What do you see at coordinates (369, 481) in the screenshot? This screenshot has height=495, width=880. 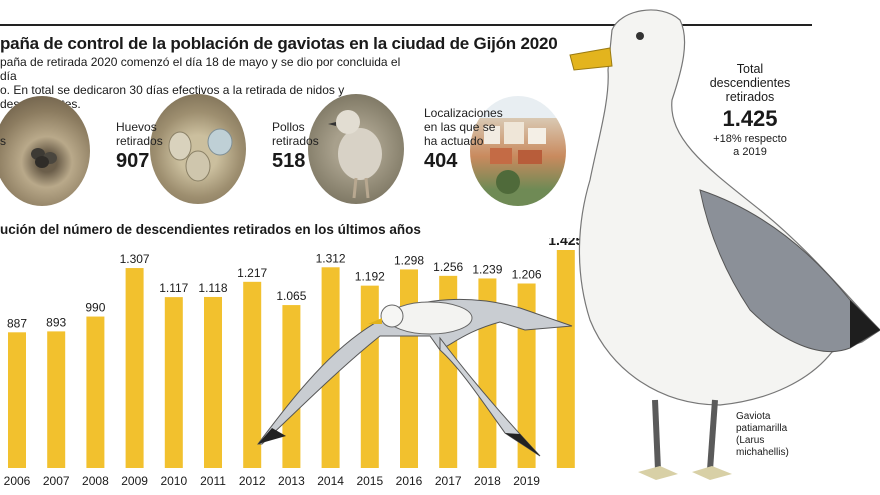 I see `category-label: 2015` at bounding box center [369, 481].